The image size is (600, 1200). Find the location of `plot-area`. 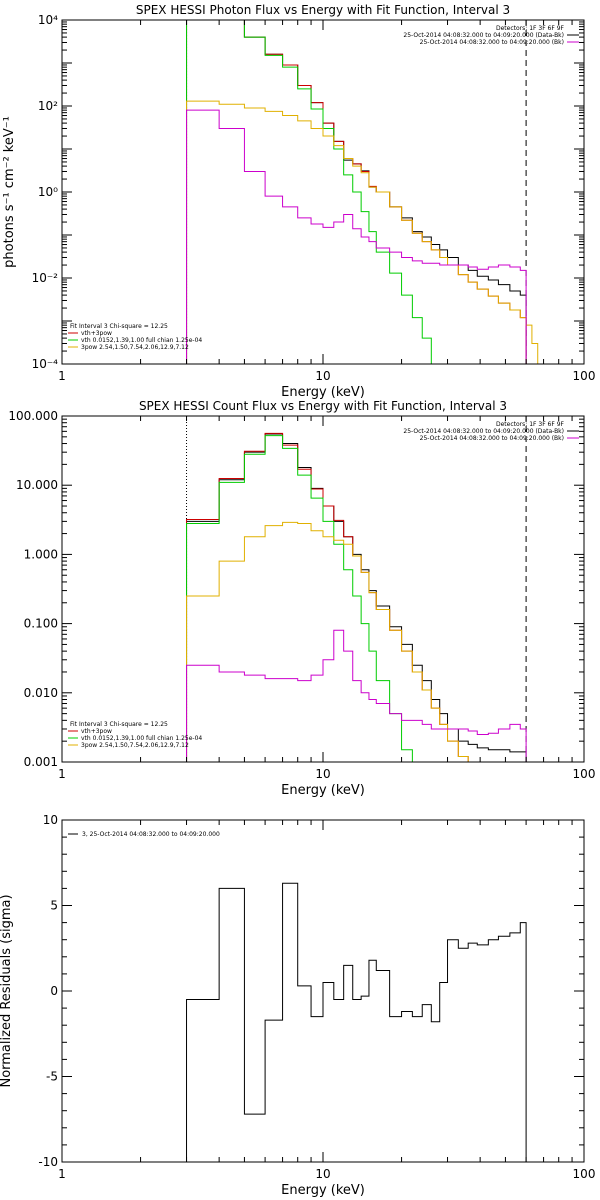

plot-area is located at coordinates (356, 1022).